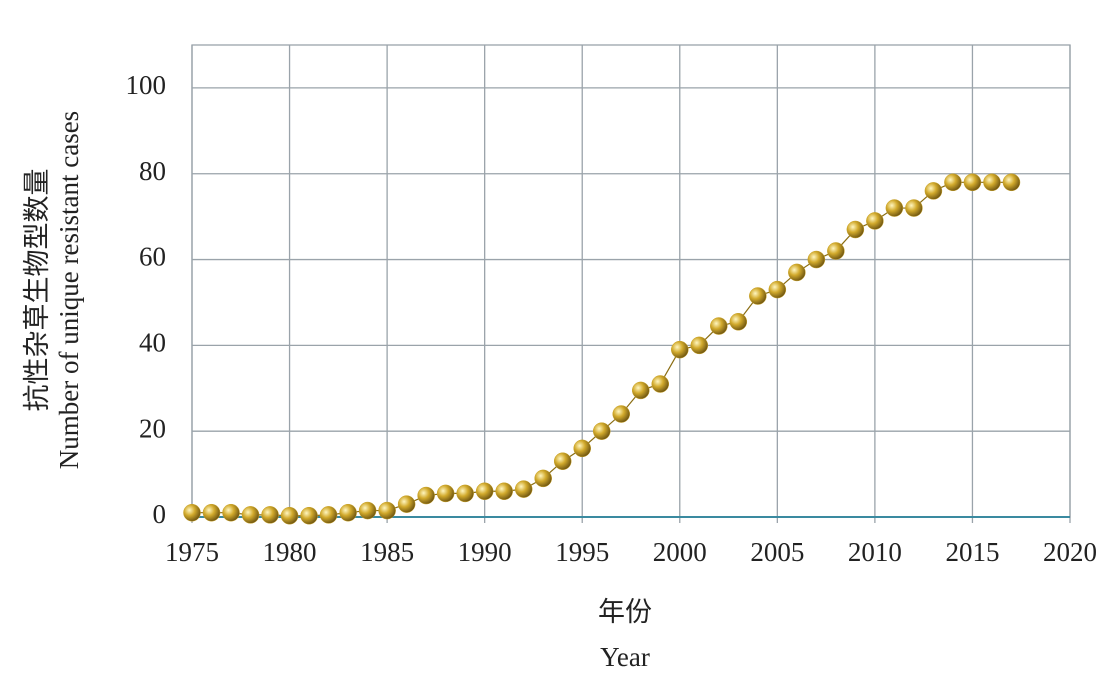  I want to click on y-tick-label: 80, so click(152, 171).